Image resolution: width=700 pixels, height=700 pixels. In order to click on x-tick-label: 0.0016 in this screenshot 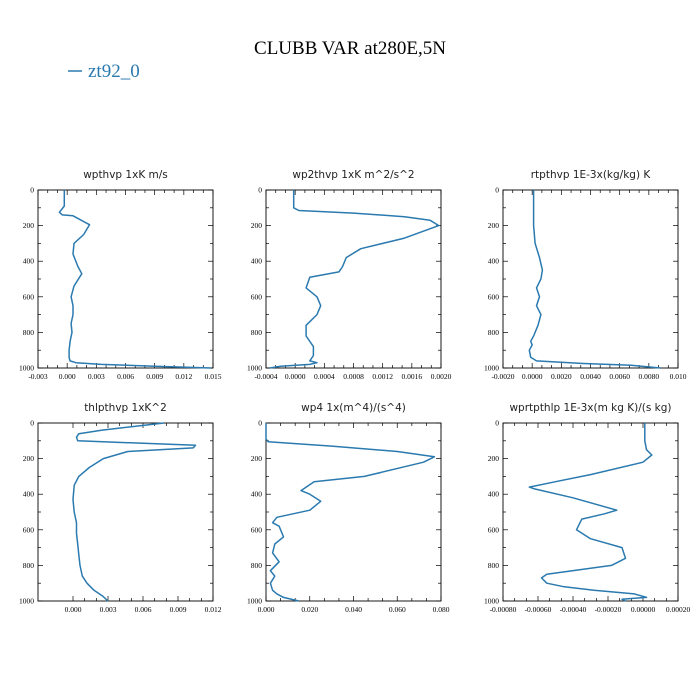, I will do `click(412, 376)`.